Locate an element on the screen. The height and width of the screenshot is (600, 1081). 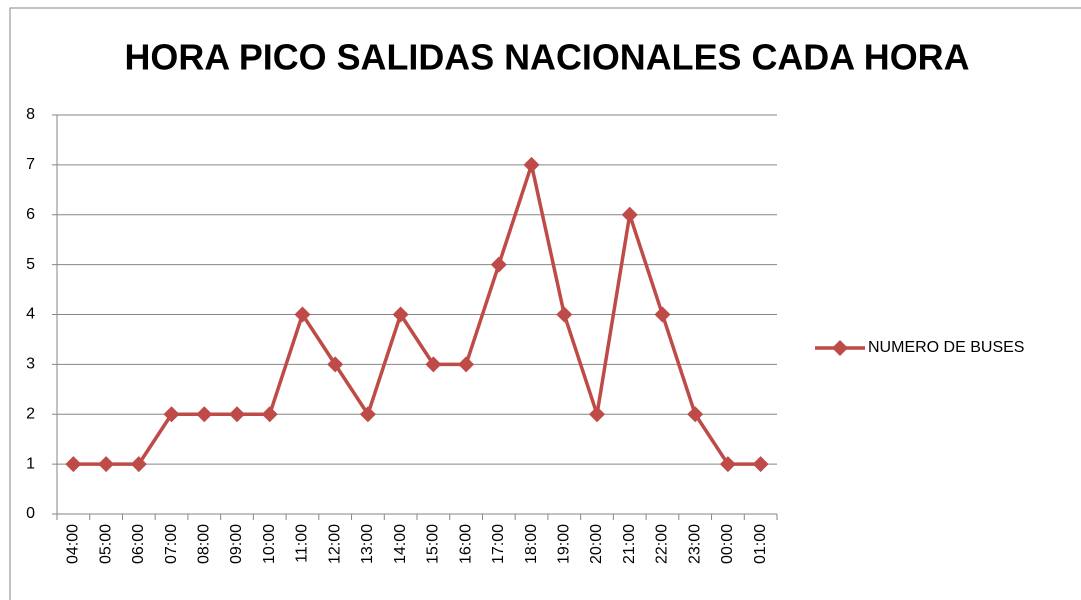
x-tick-label: 22:00 is located at coordinates (662, 544).